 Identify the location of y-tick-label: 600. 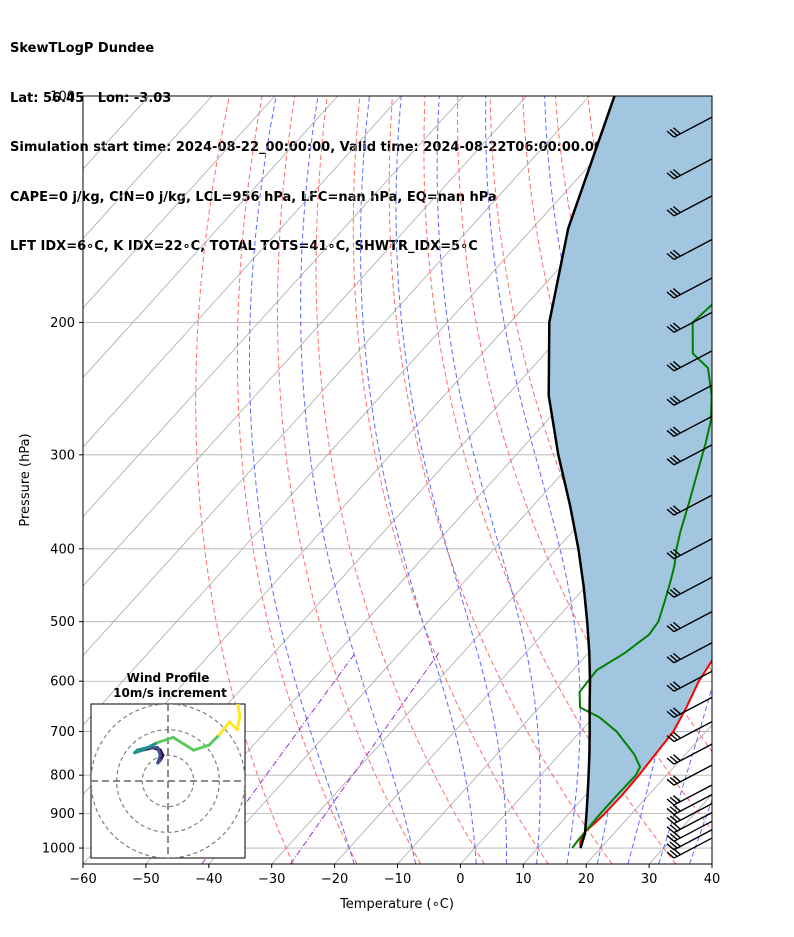
(62, 682).